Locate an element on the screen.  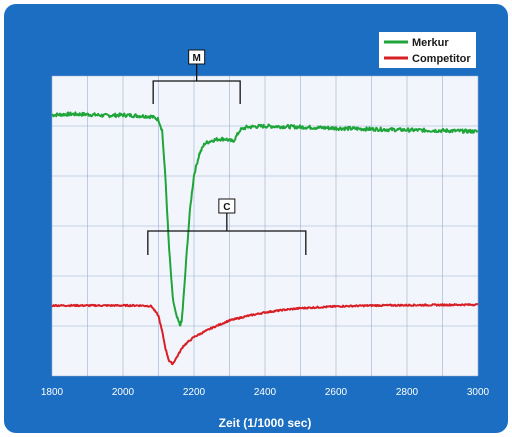
x-tick-label: 2800 is located at coordinates (407, 392).